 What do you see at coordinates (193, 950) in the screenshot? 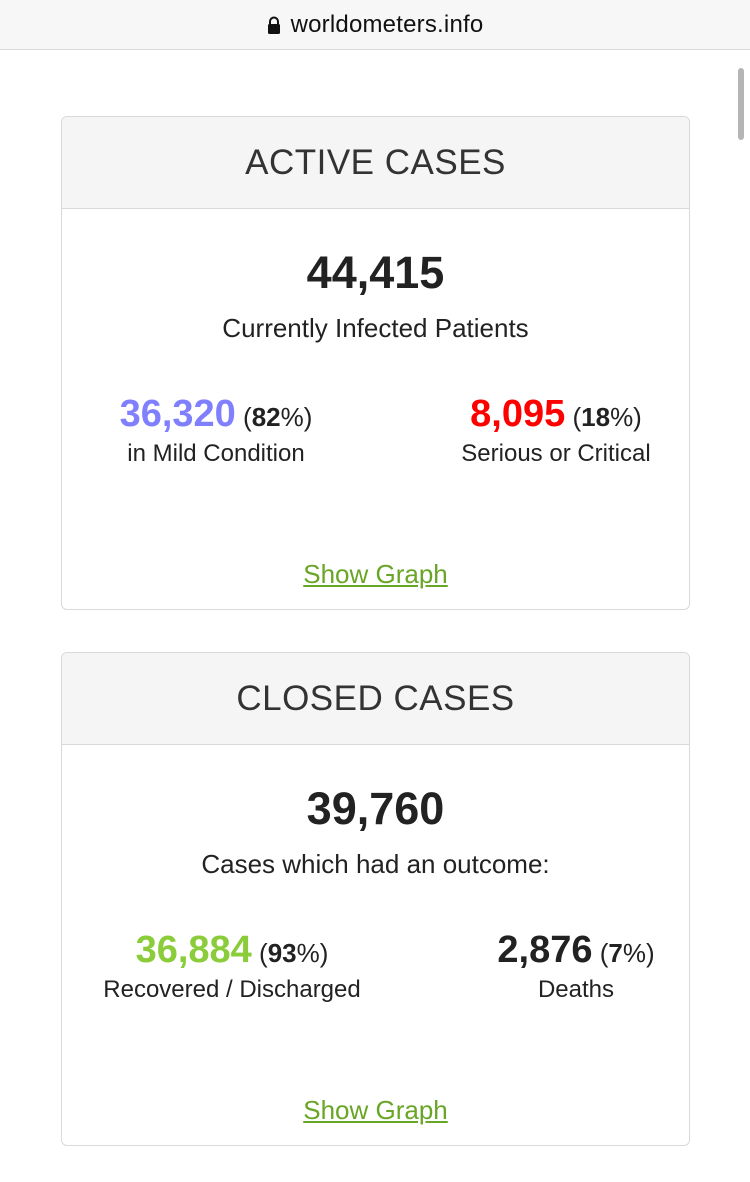
I see `recovered-number: 36,884` at bounding box center [193, 950].